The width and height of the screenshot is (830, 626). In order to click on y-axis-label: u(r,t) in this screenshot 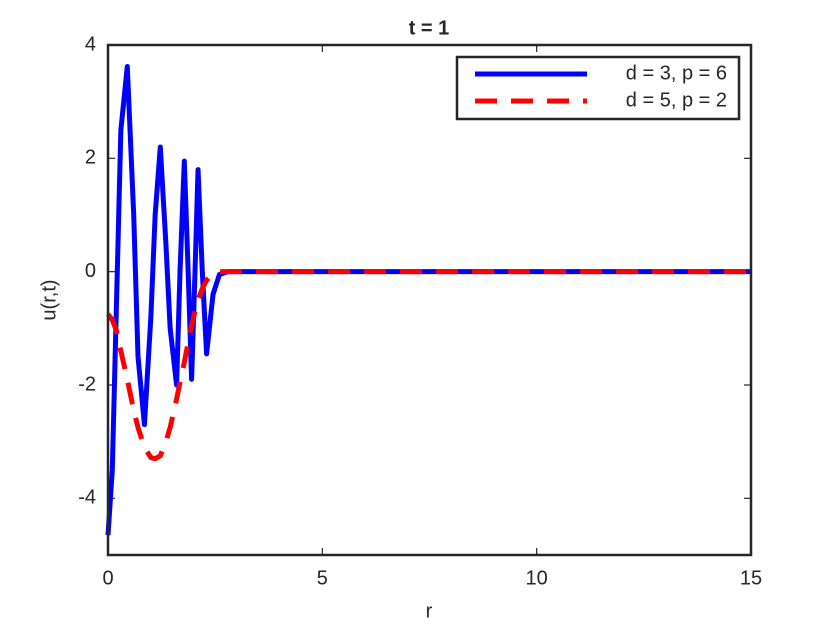, I will do `click(49, 299)`.